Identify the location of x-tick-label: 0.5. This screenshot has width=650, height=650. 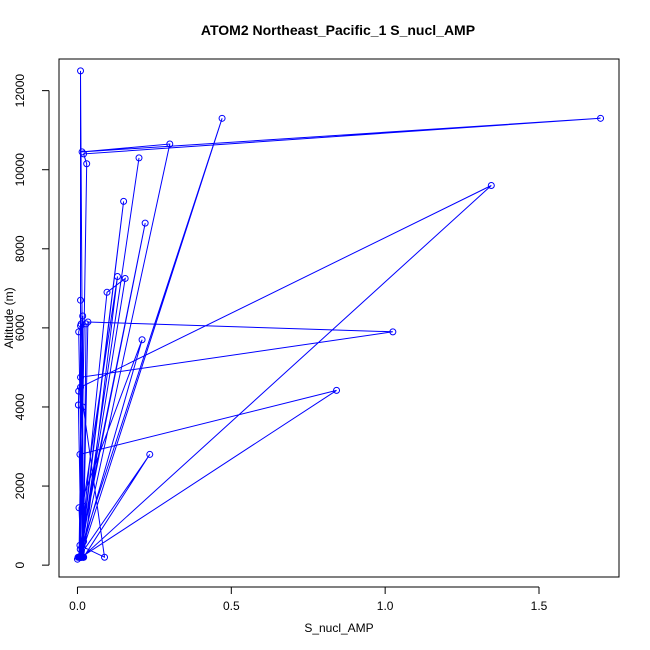
(231, 606).